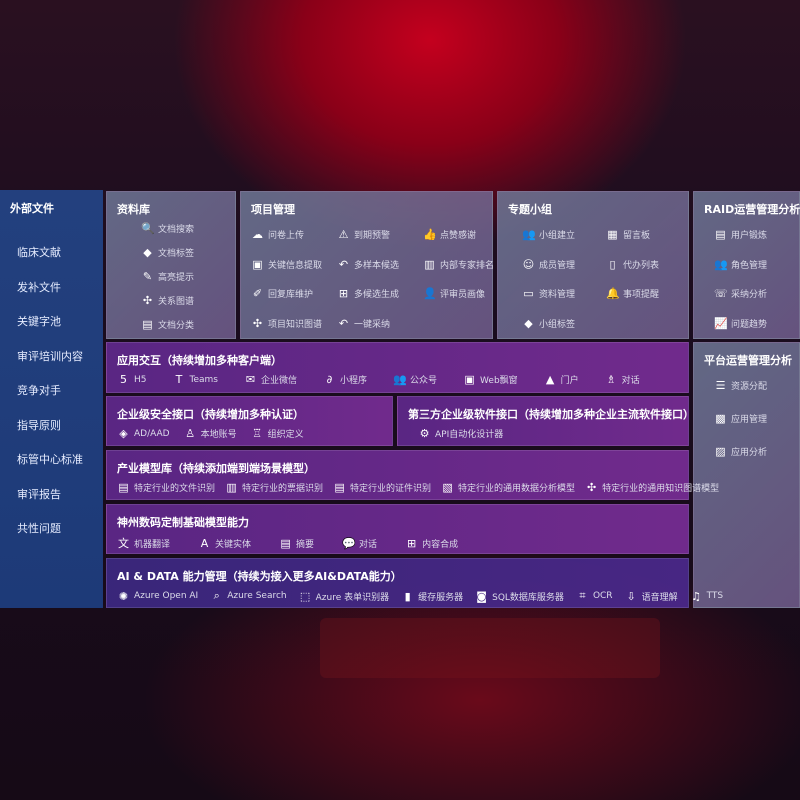  Describe the element at coordinates (748, 360) in the screenshot. I see `panel-title: 平台运营管理分析` at that location.